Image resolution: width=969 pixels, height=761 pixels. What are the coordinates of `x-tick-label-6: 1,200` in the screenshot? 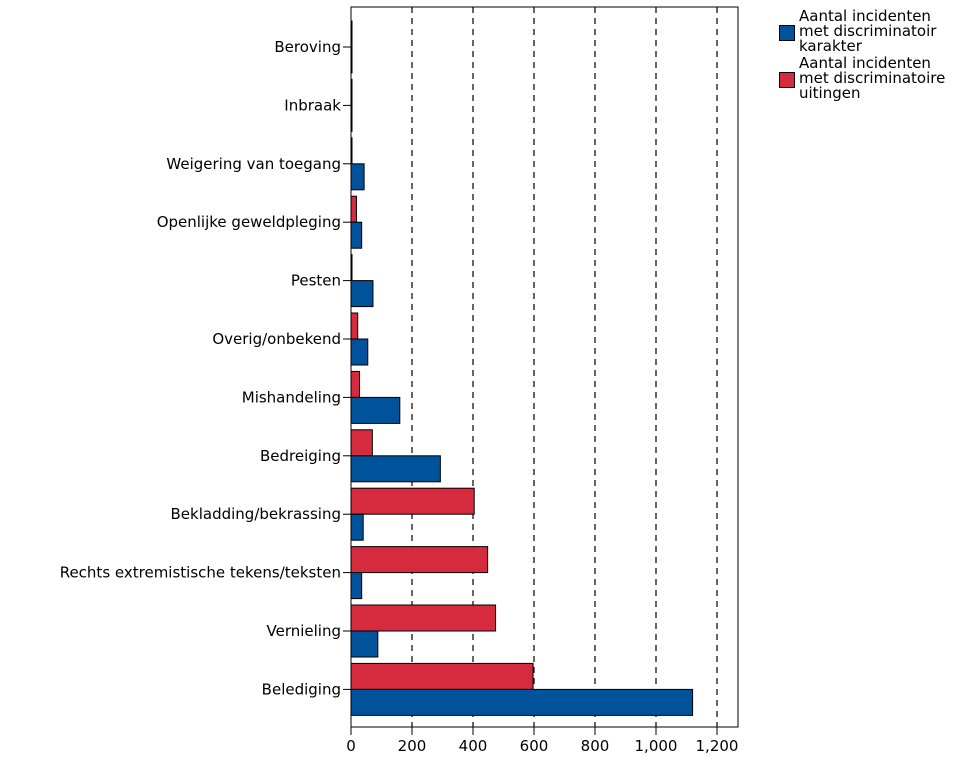 It's located at (717, 746).